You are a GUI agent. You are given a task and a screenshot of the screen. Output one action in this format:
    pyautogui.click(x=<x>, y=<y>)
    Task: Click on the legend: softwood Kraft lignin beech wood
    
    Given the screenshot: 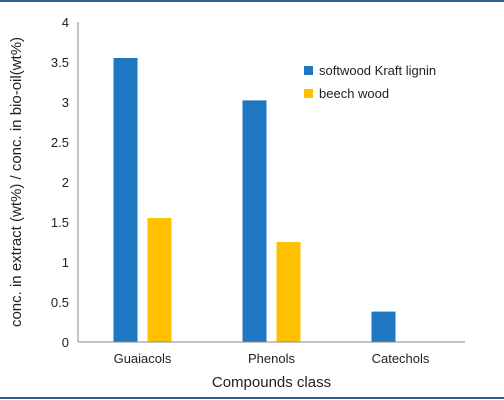 What is the action you would take?
    pyautogui.click(x=370, y=82)
    